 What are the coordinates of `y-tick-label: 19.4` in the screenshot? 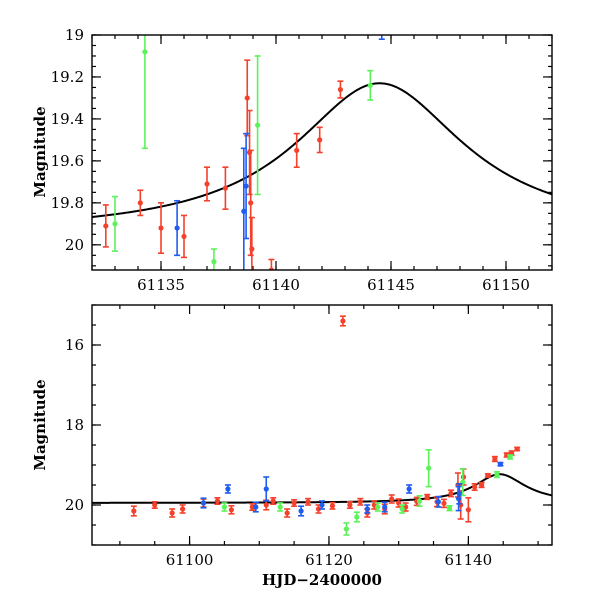 It's located at (67, 119).